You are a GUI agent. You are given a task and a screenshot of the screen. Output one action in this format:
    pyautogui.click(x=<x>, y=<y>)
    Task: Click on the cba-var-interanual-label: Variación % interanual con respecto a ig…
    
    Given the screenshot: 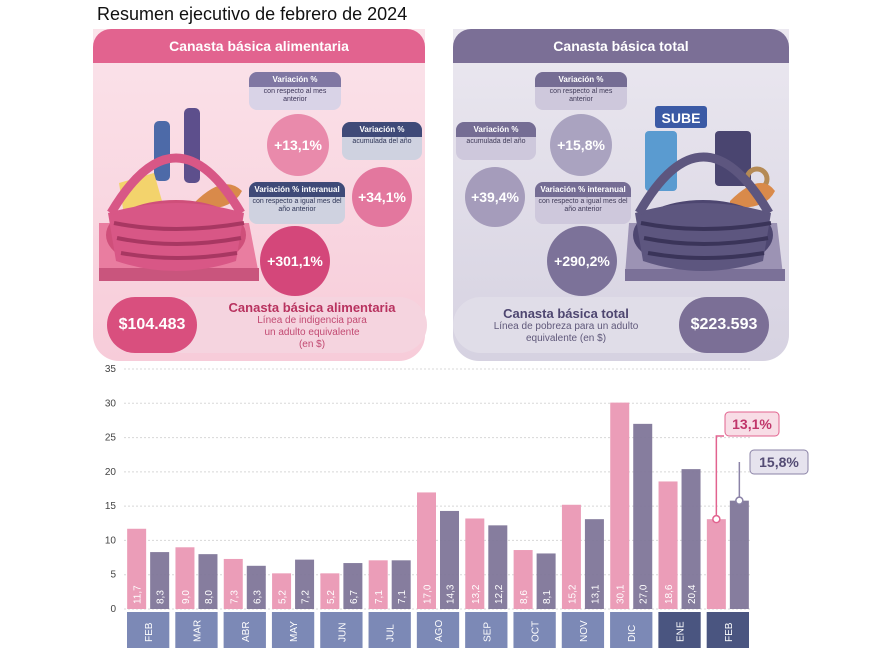 What is the action you would take?
    pyautogui.click(x=297, y=203)
    